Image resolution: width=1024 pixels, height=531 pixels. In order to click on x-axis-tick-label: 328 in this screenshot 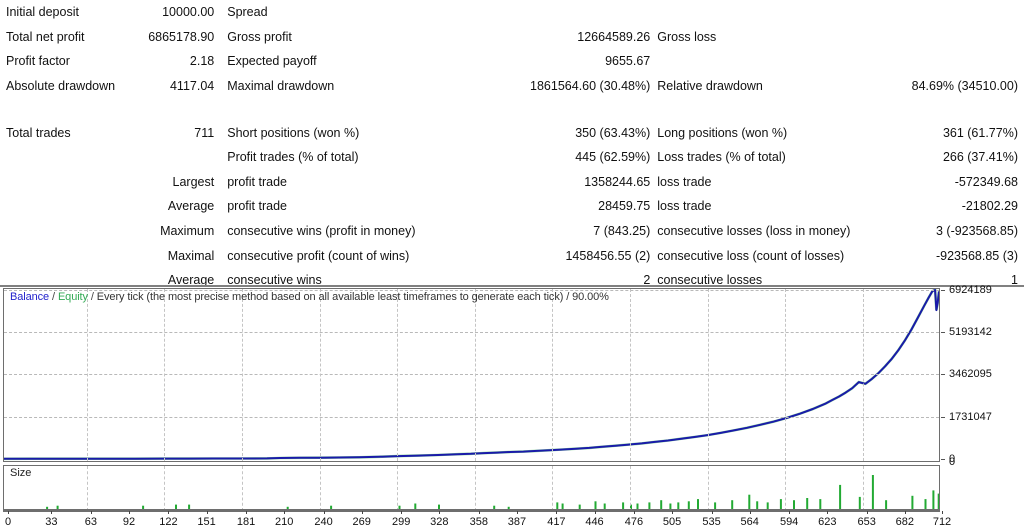, I will do `click(439, 522)`.